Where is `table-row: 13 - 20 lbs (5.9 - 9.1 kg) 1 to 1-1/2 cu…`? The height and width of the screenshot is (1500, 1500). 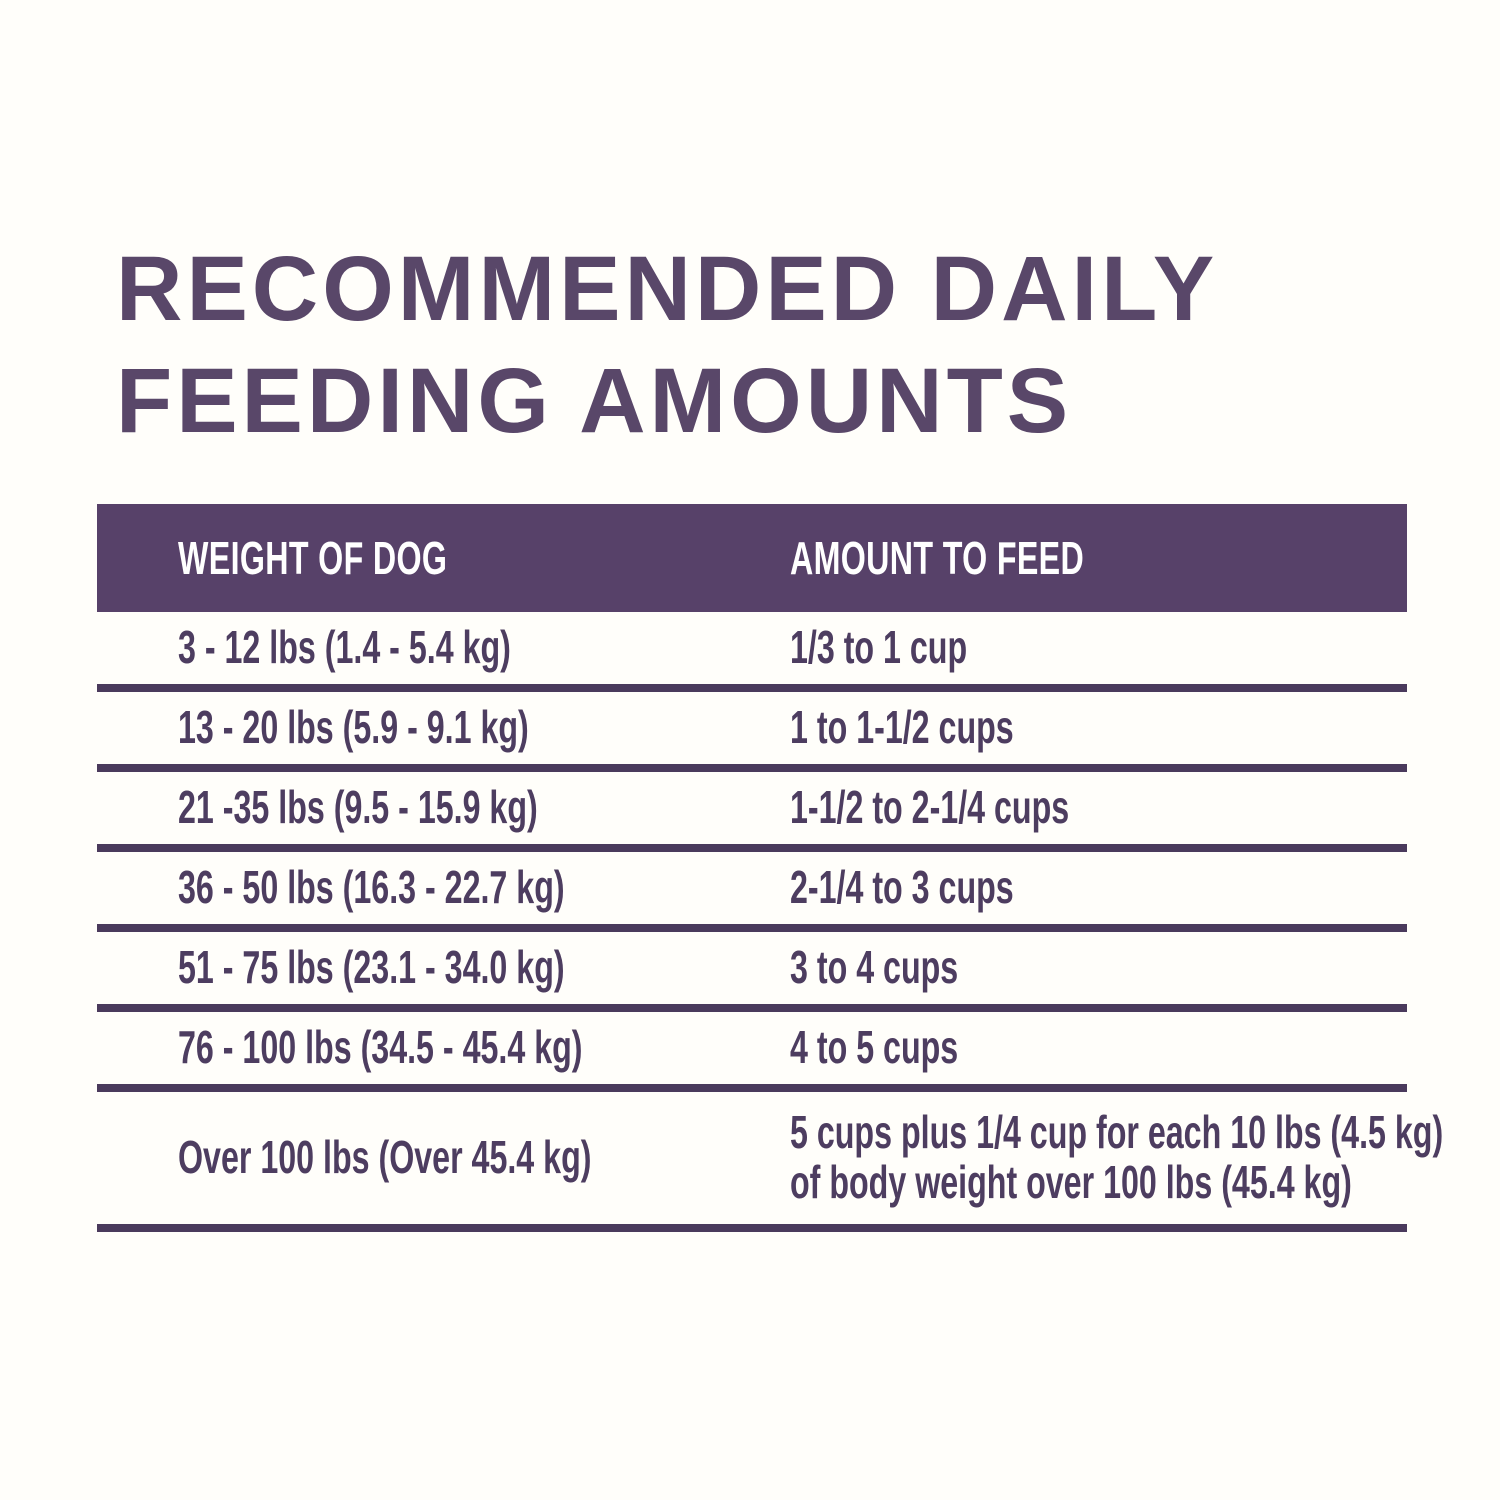
table-row: 13 - 20 lbs (5.9 - 9.1 kg) 1 to 1-1/2 cu… is located at coordinates (752, 732).